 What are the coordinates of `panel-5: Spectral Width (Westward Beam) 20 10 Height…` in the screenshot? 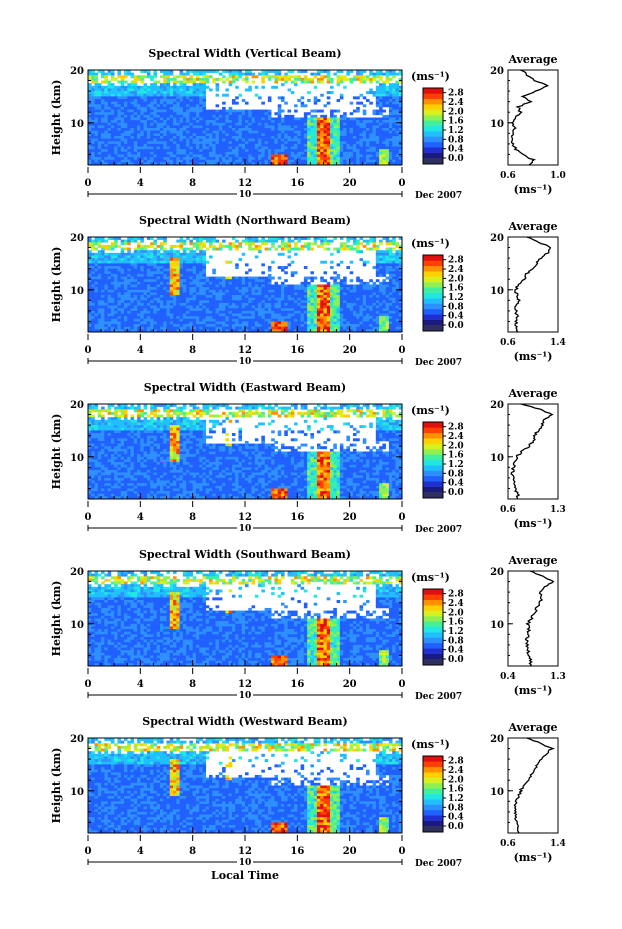 It's located at (308, 792).